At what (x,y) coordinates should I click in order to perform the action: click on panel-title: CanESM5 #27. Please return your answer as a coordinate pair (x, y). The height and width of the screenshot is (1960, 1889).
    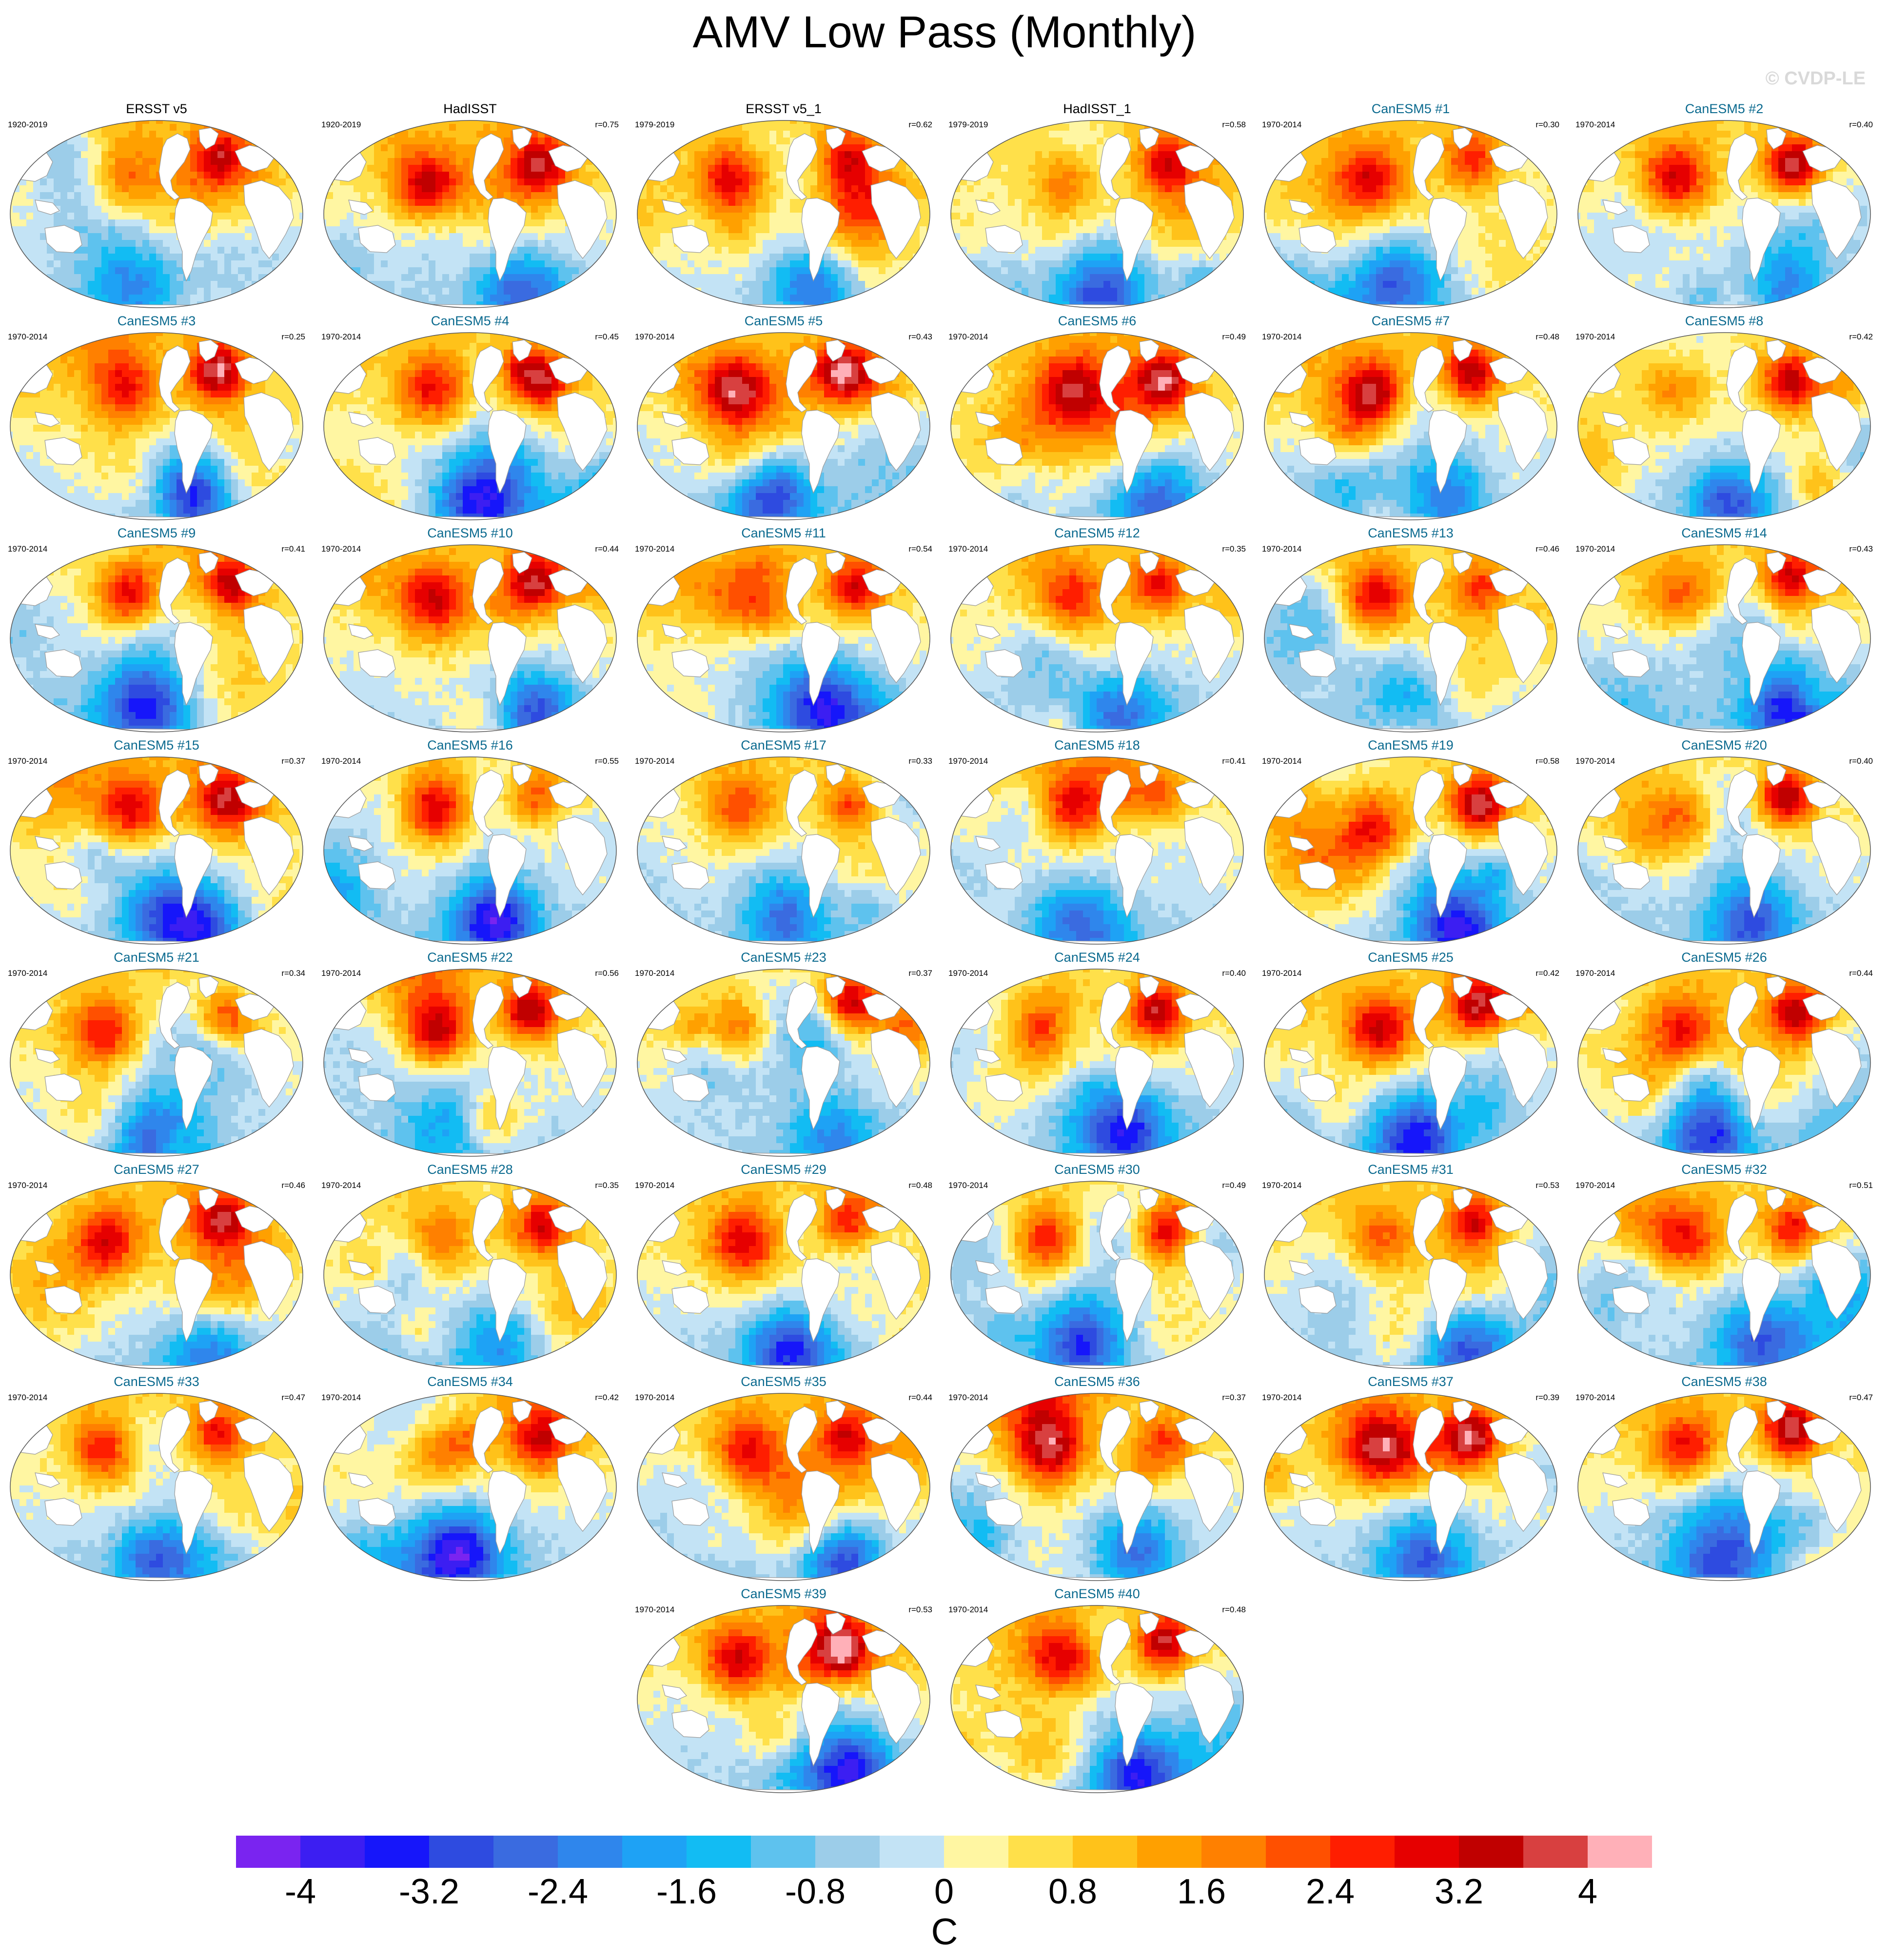
    Looking at the image, I should click on (156, 1169).